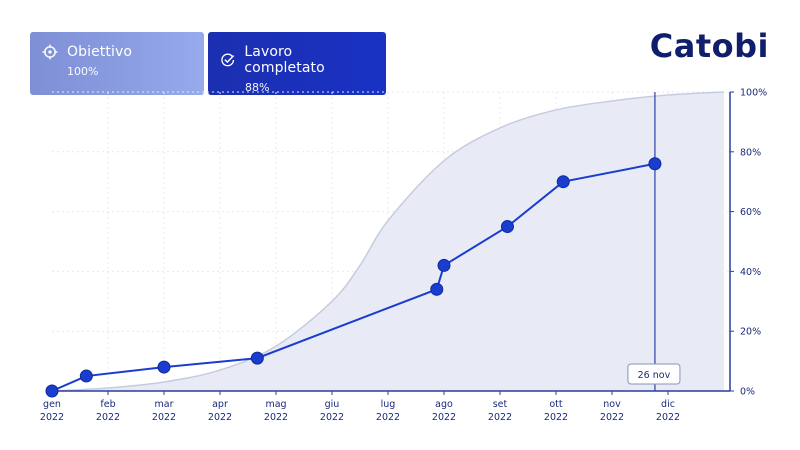  Describe the element at coordinates (750, 212) in the screenshot. I see `y-tick-label: 60%` at that location.